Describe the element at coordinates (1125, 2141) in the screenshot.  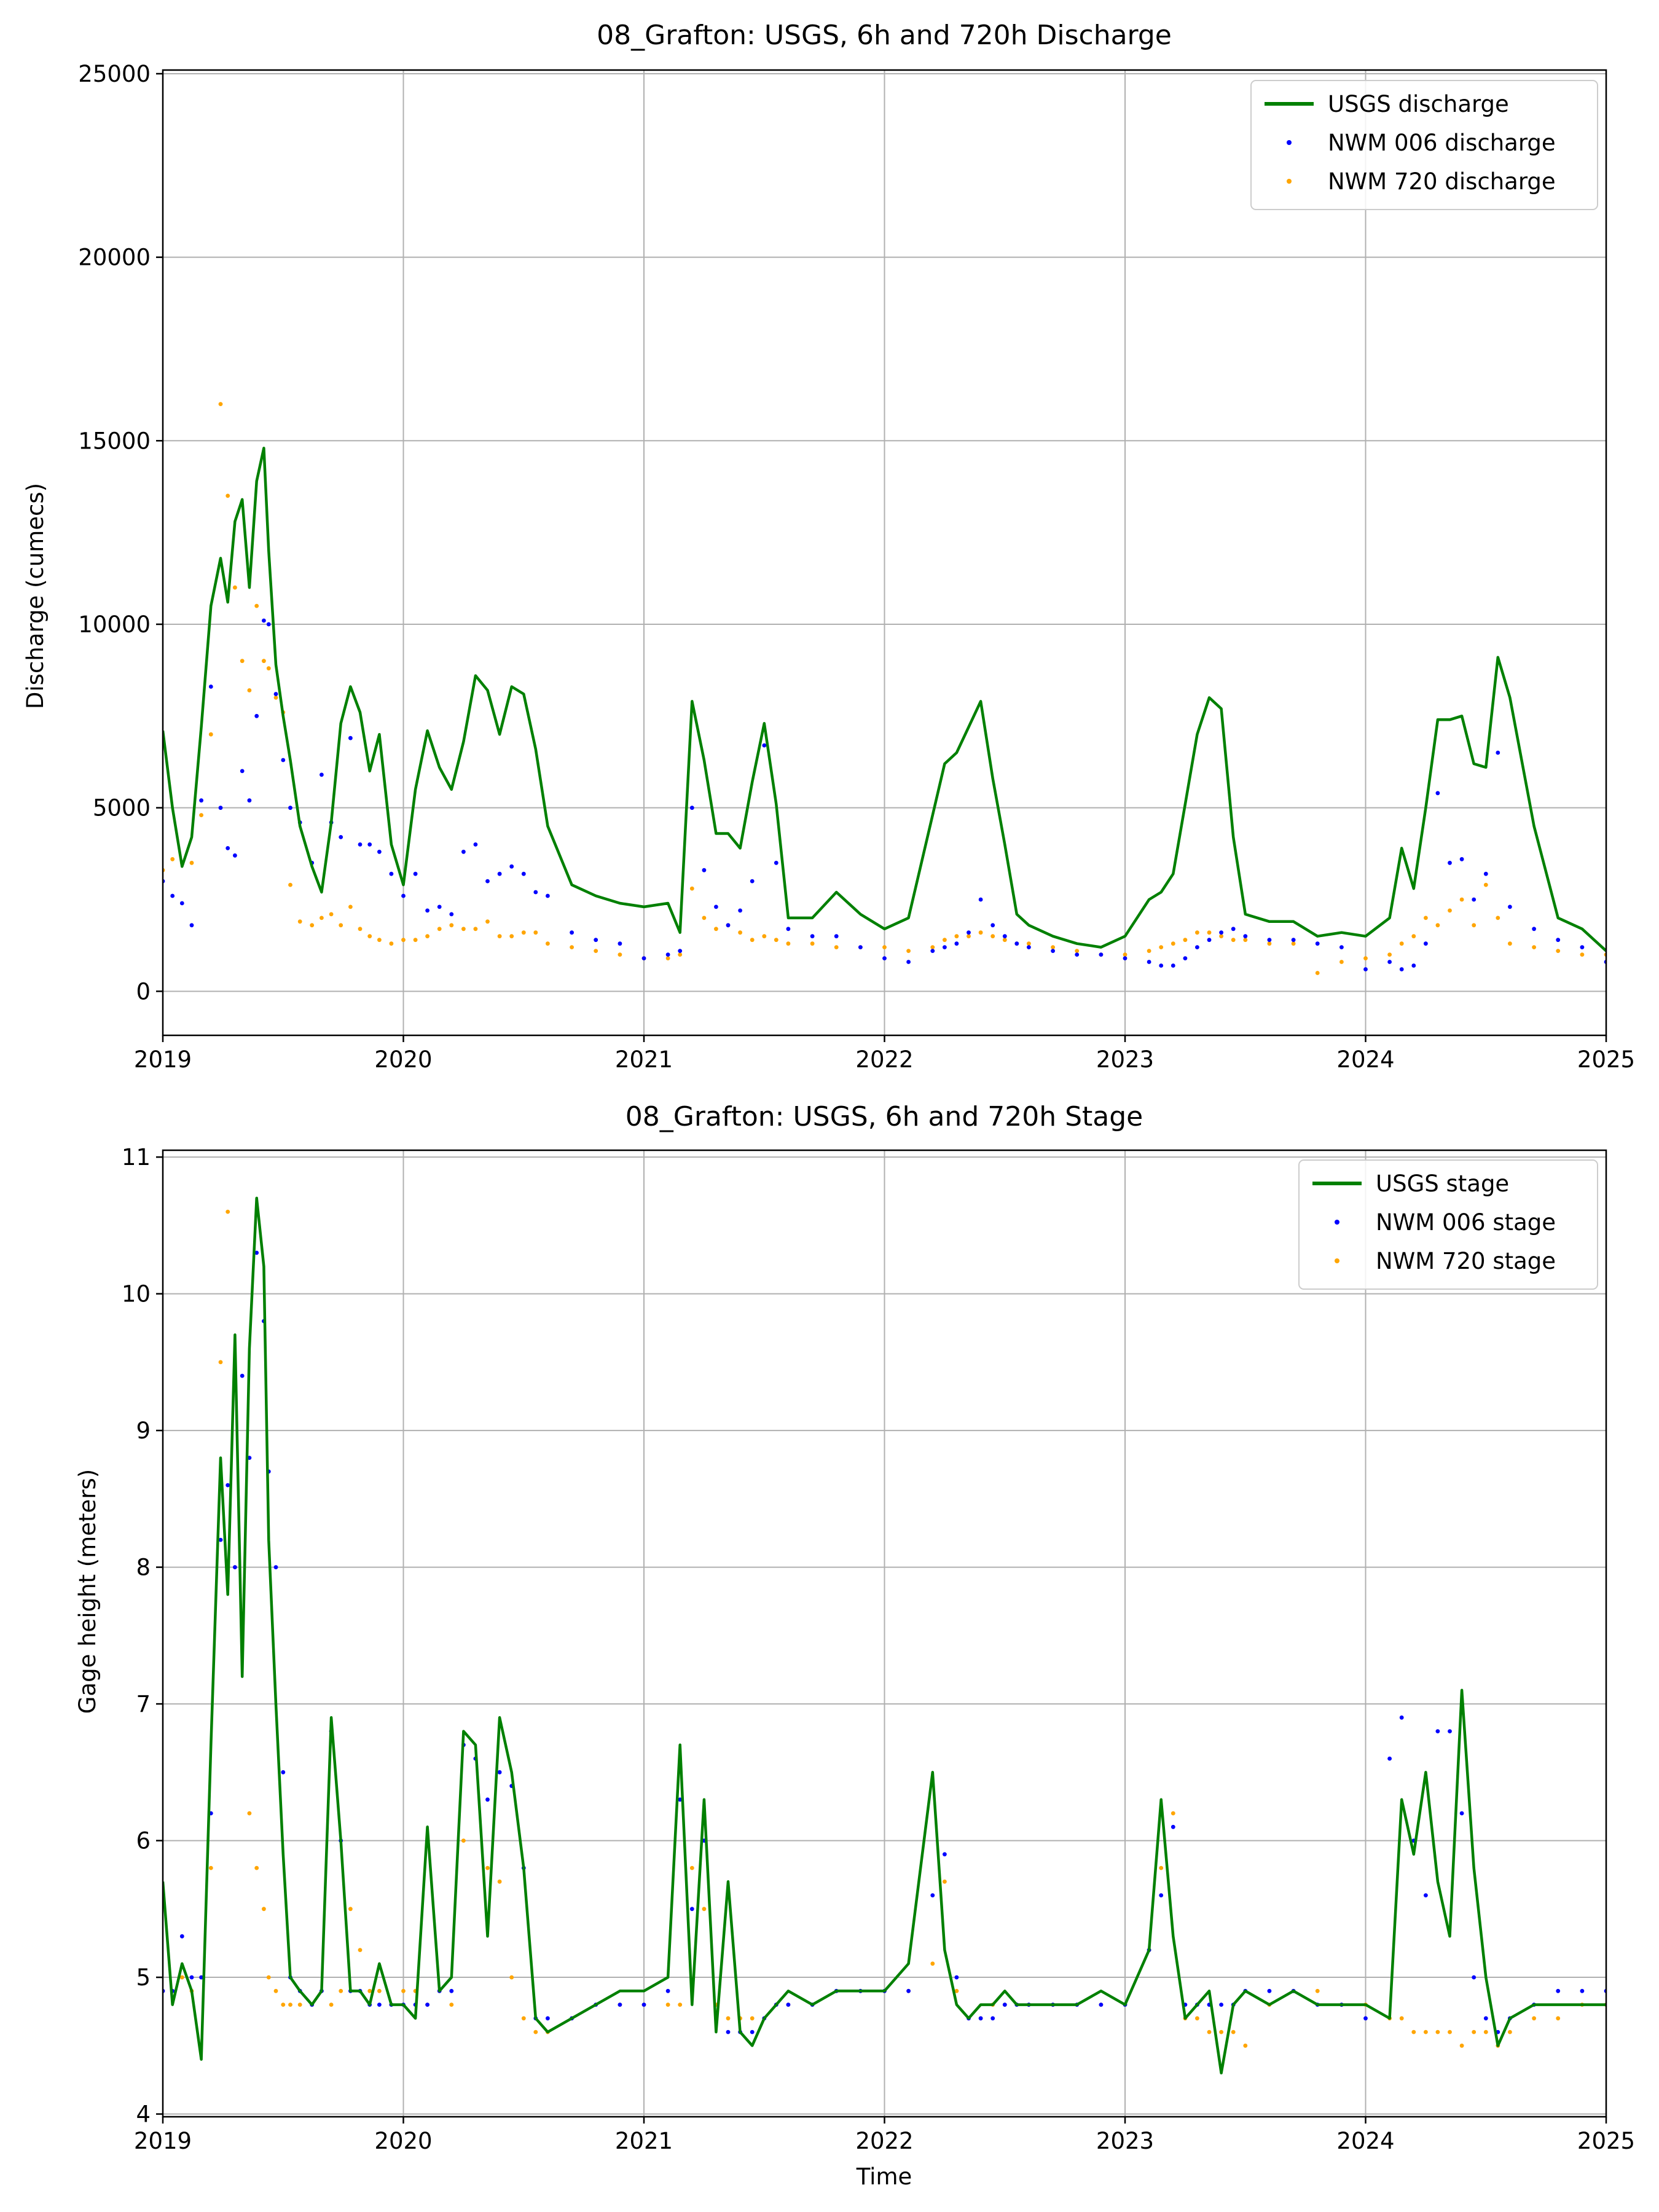
I see `stage-x-tick-label: 2023` at that location.